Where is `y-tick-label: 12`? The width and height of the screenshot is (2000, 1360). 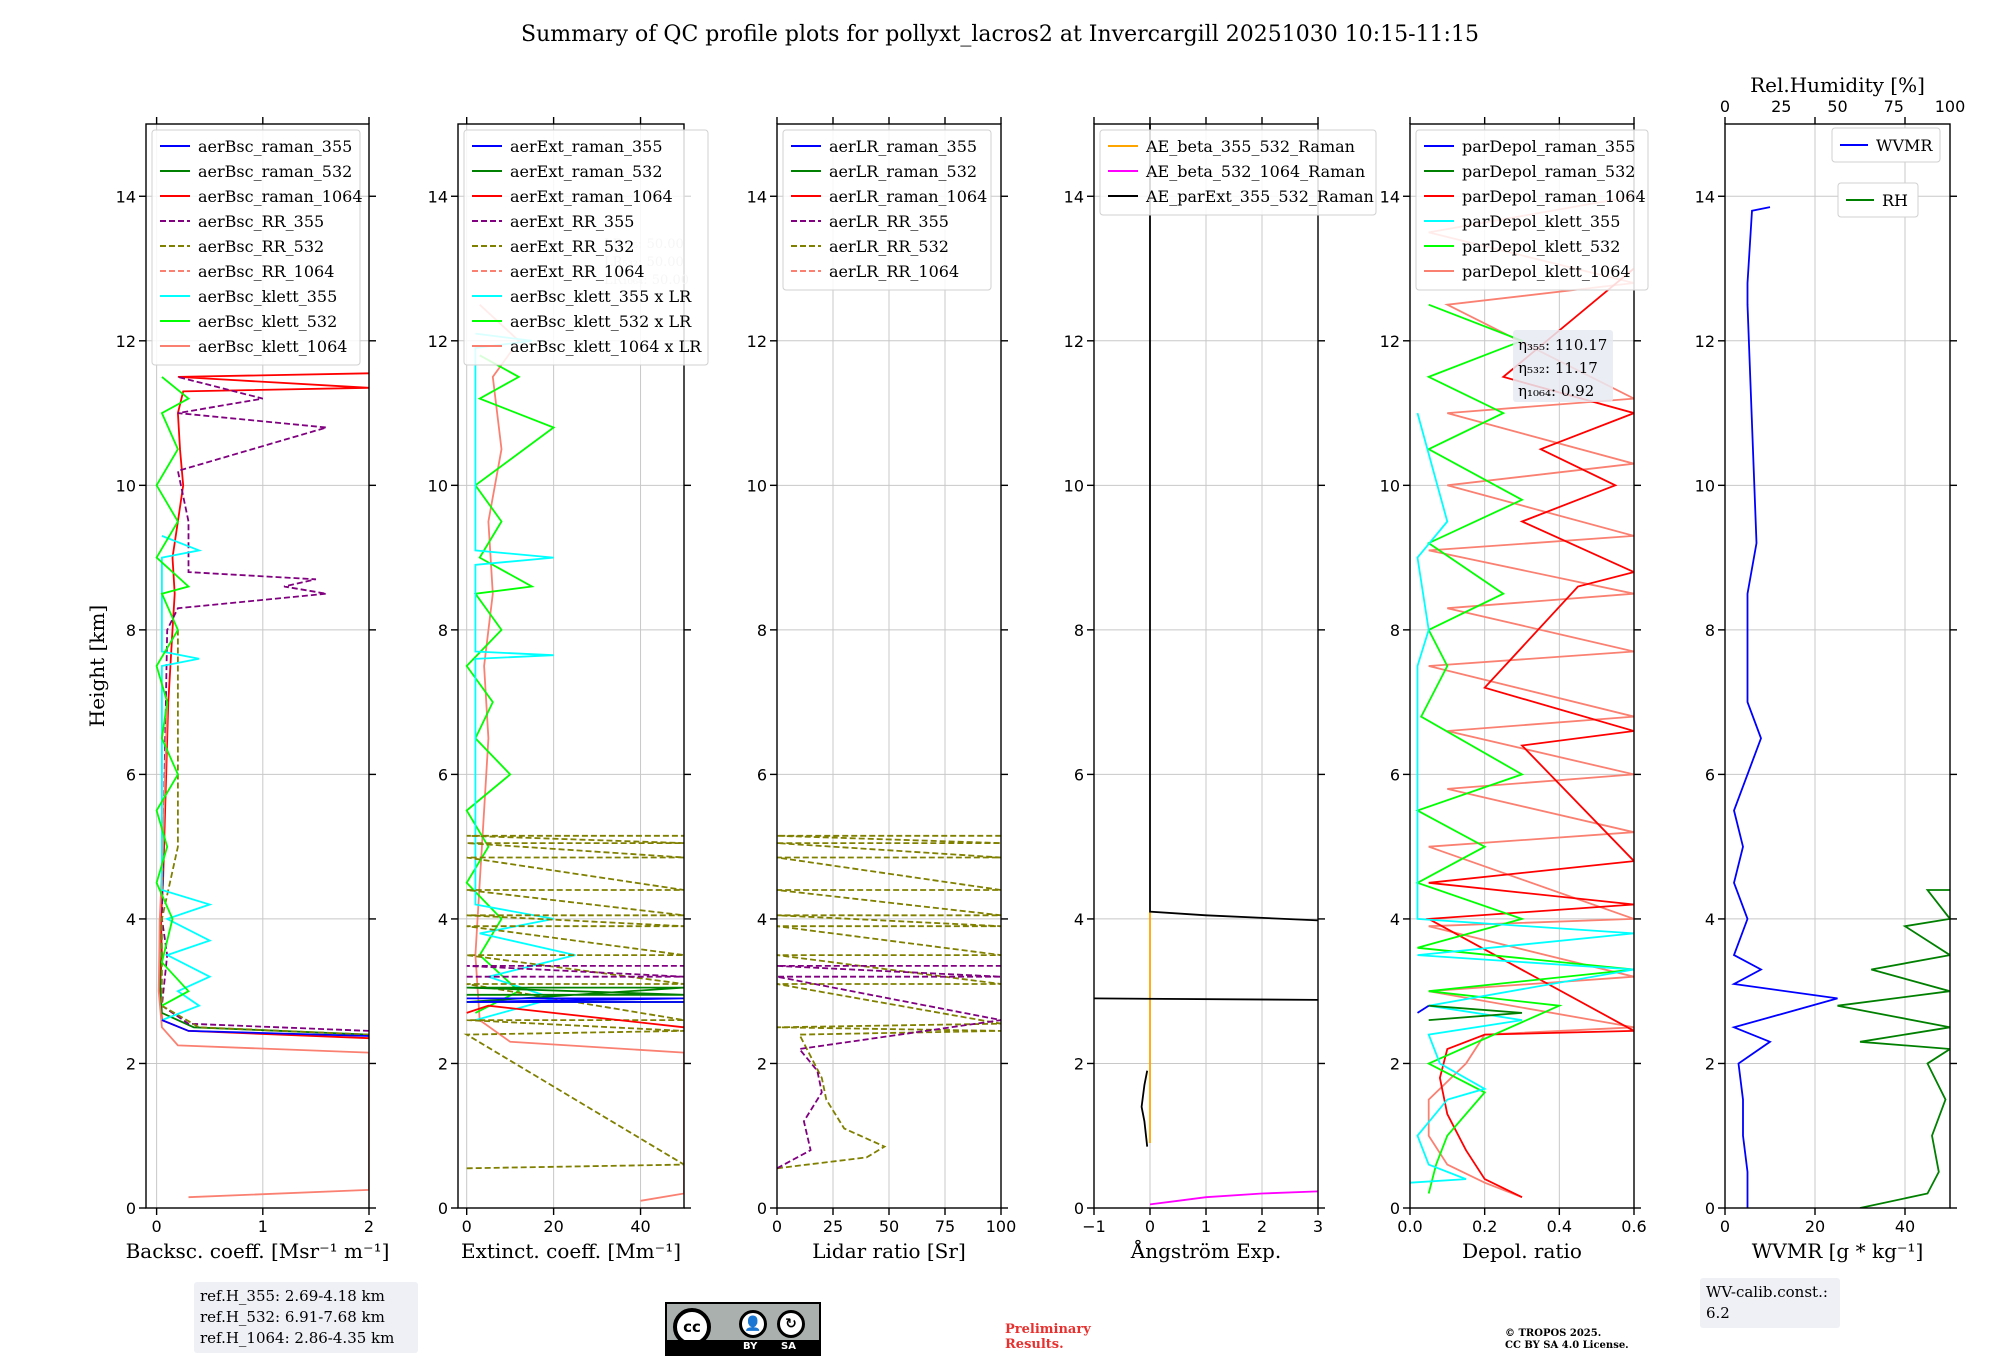
y-tick-label: 12 is located at coordinates (1390, 341).